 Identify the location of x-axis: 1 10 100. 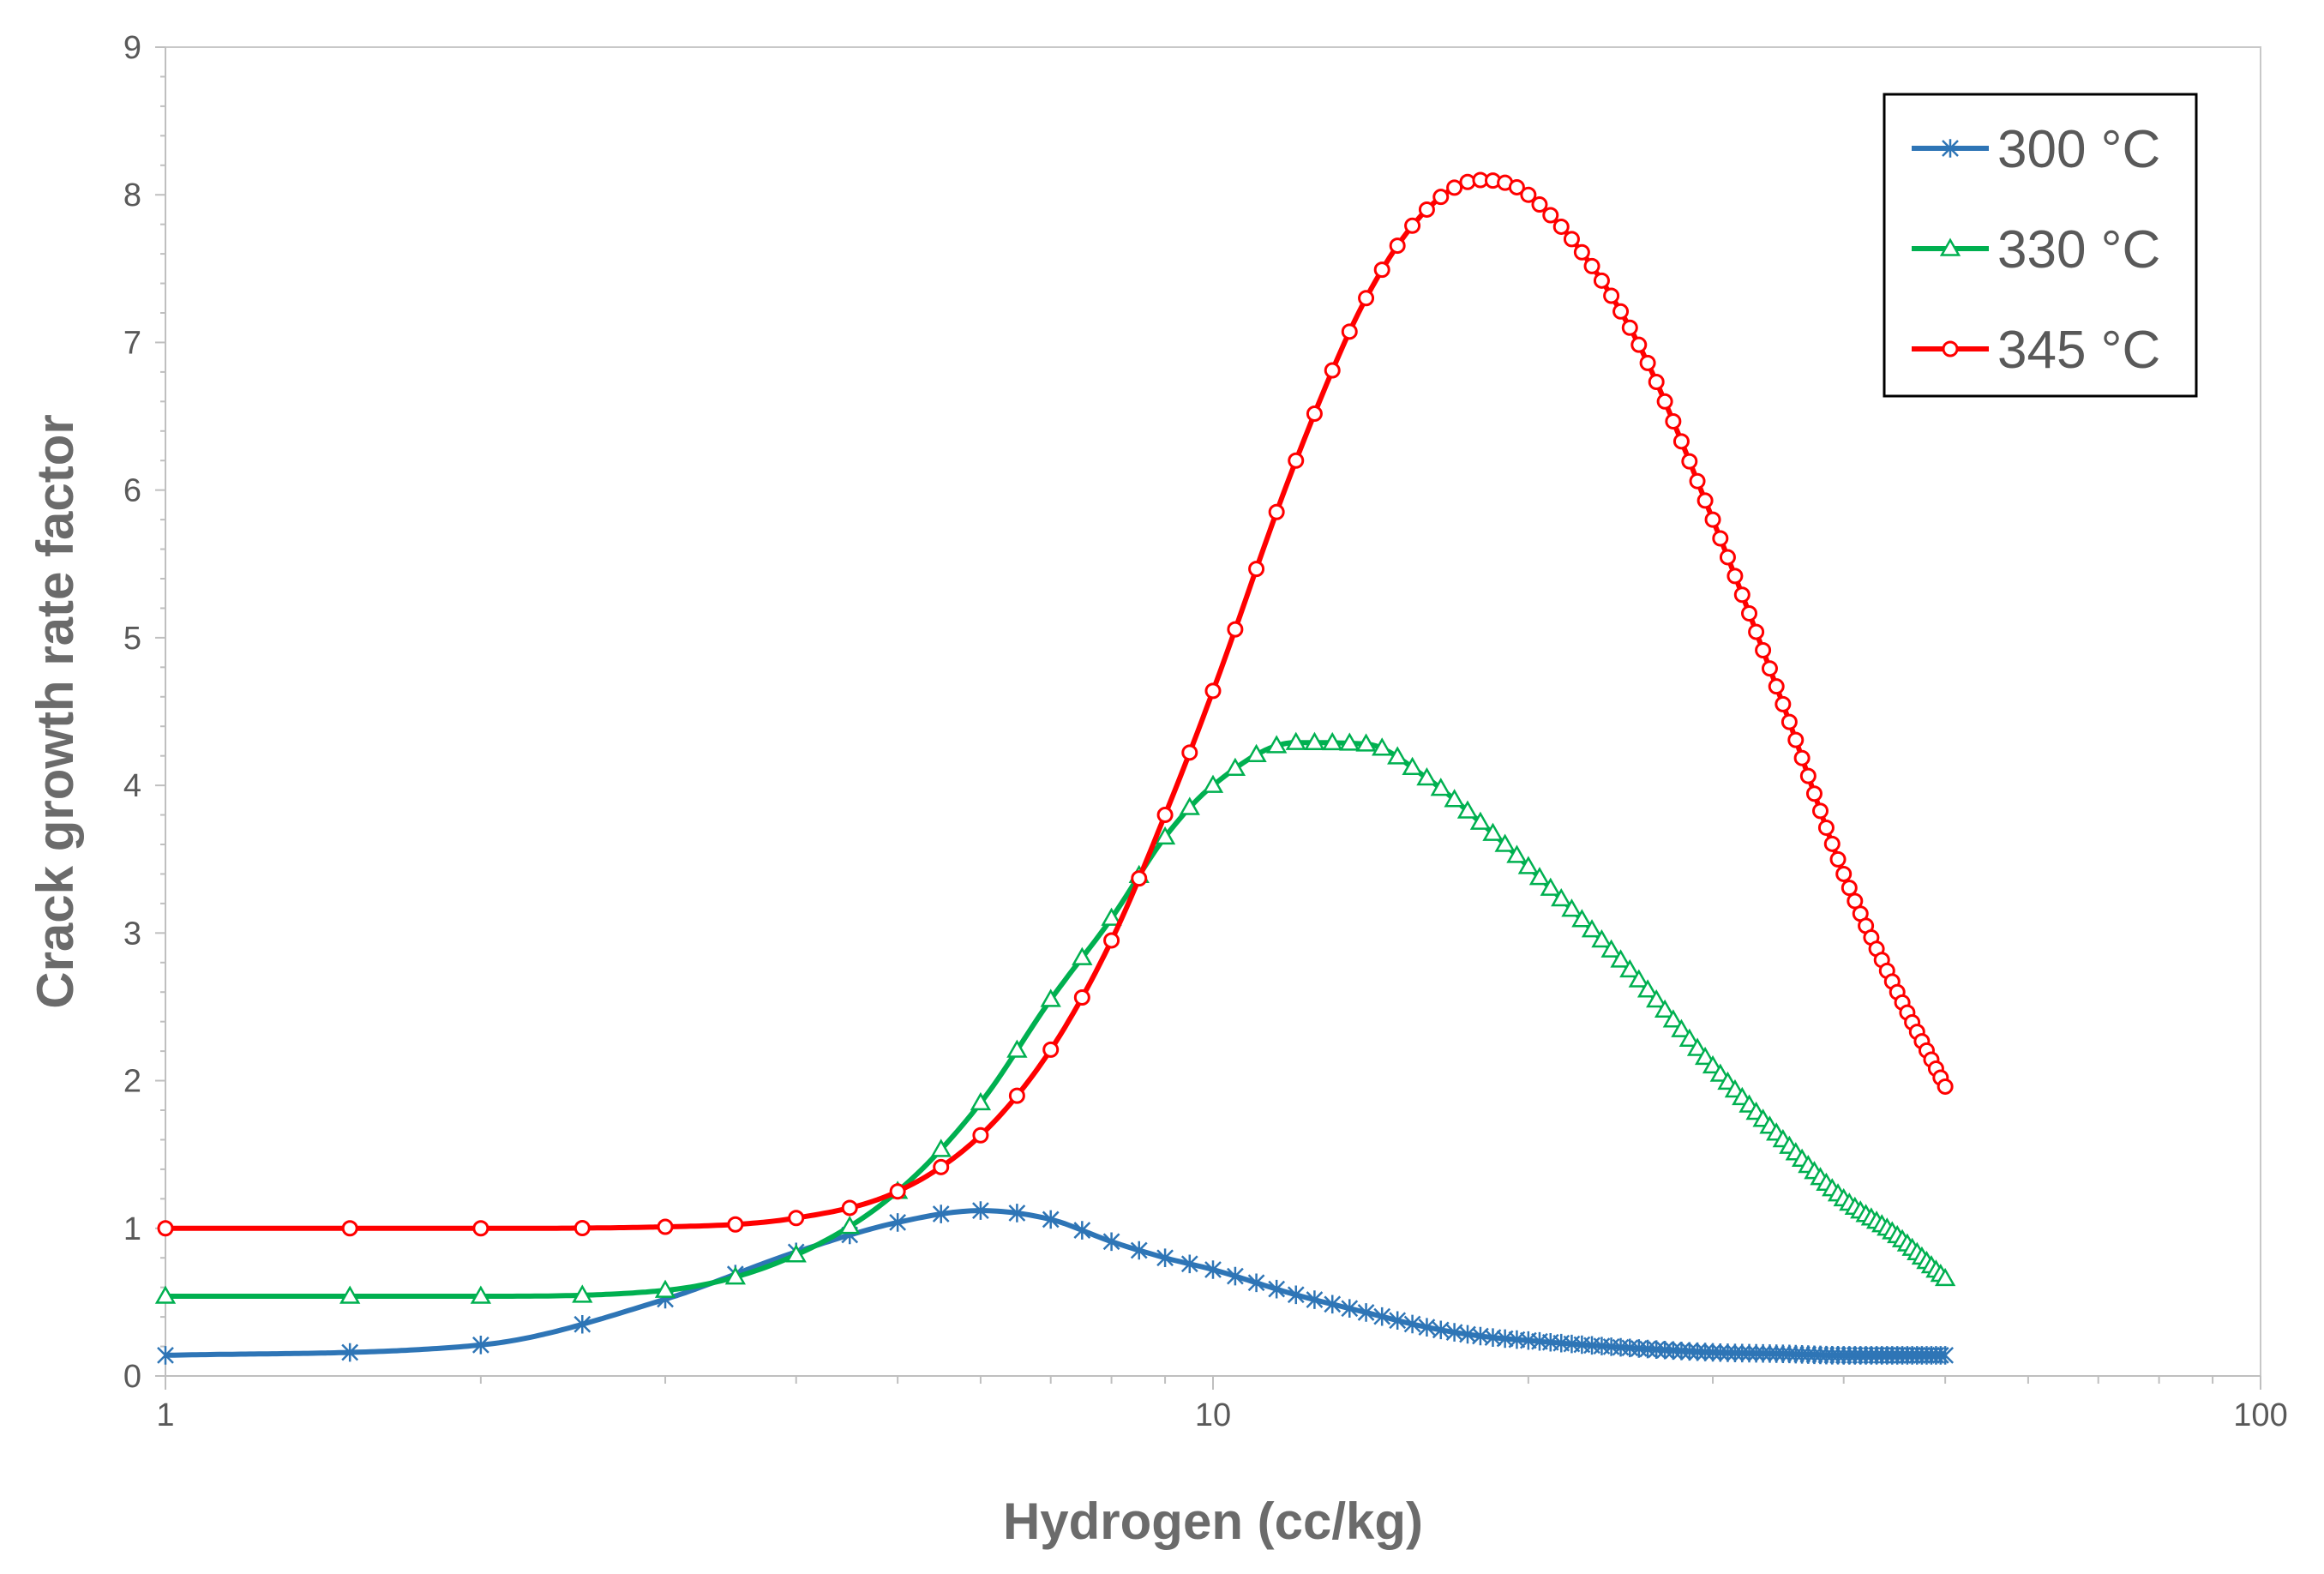
(1222, 1404).